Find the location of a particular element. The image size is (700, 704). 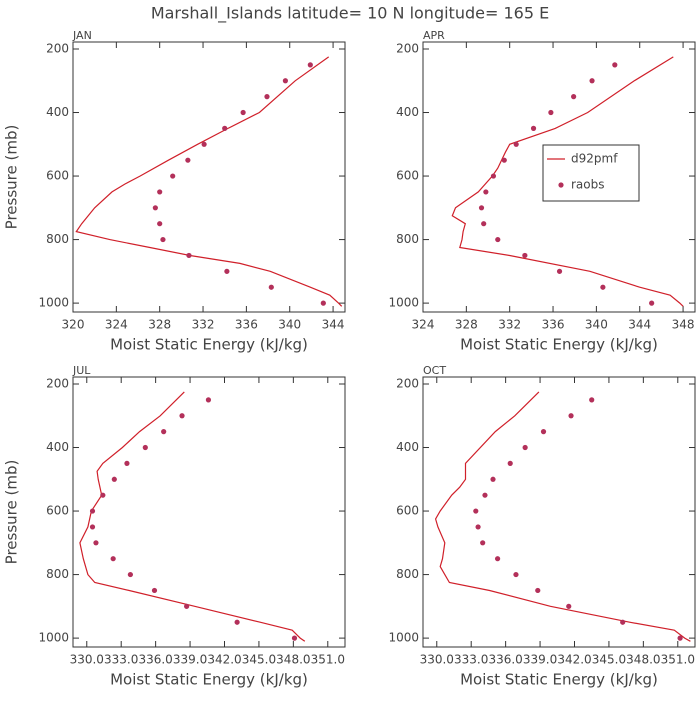

x-tick-label: 333.0 is located at coordinates (121, 660).